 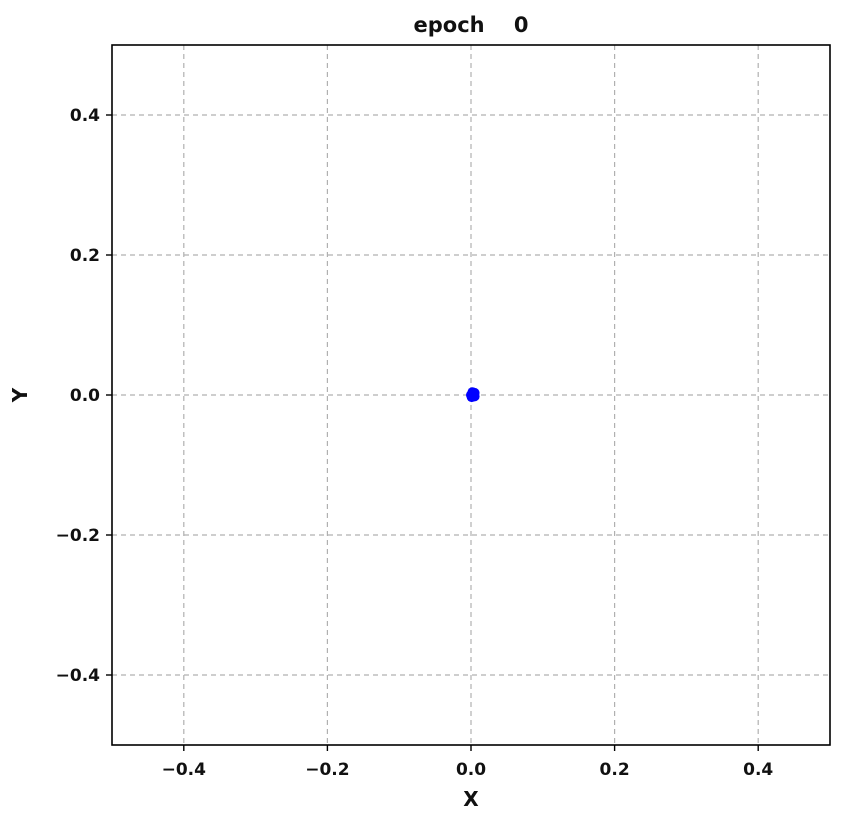 What do you see at coordinates (85, 116) in the screenshot?
I see `y-tick-label: 0.4` at bounding box center [85, 116].